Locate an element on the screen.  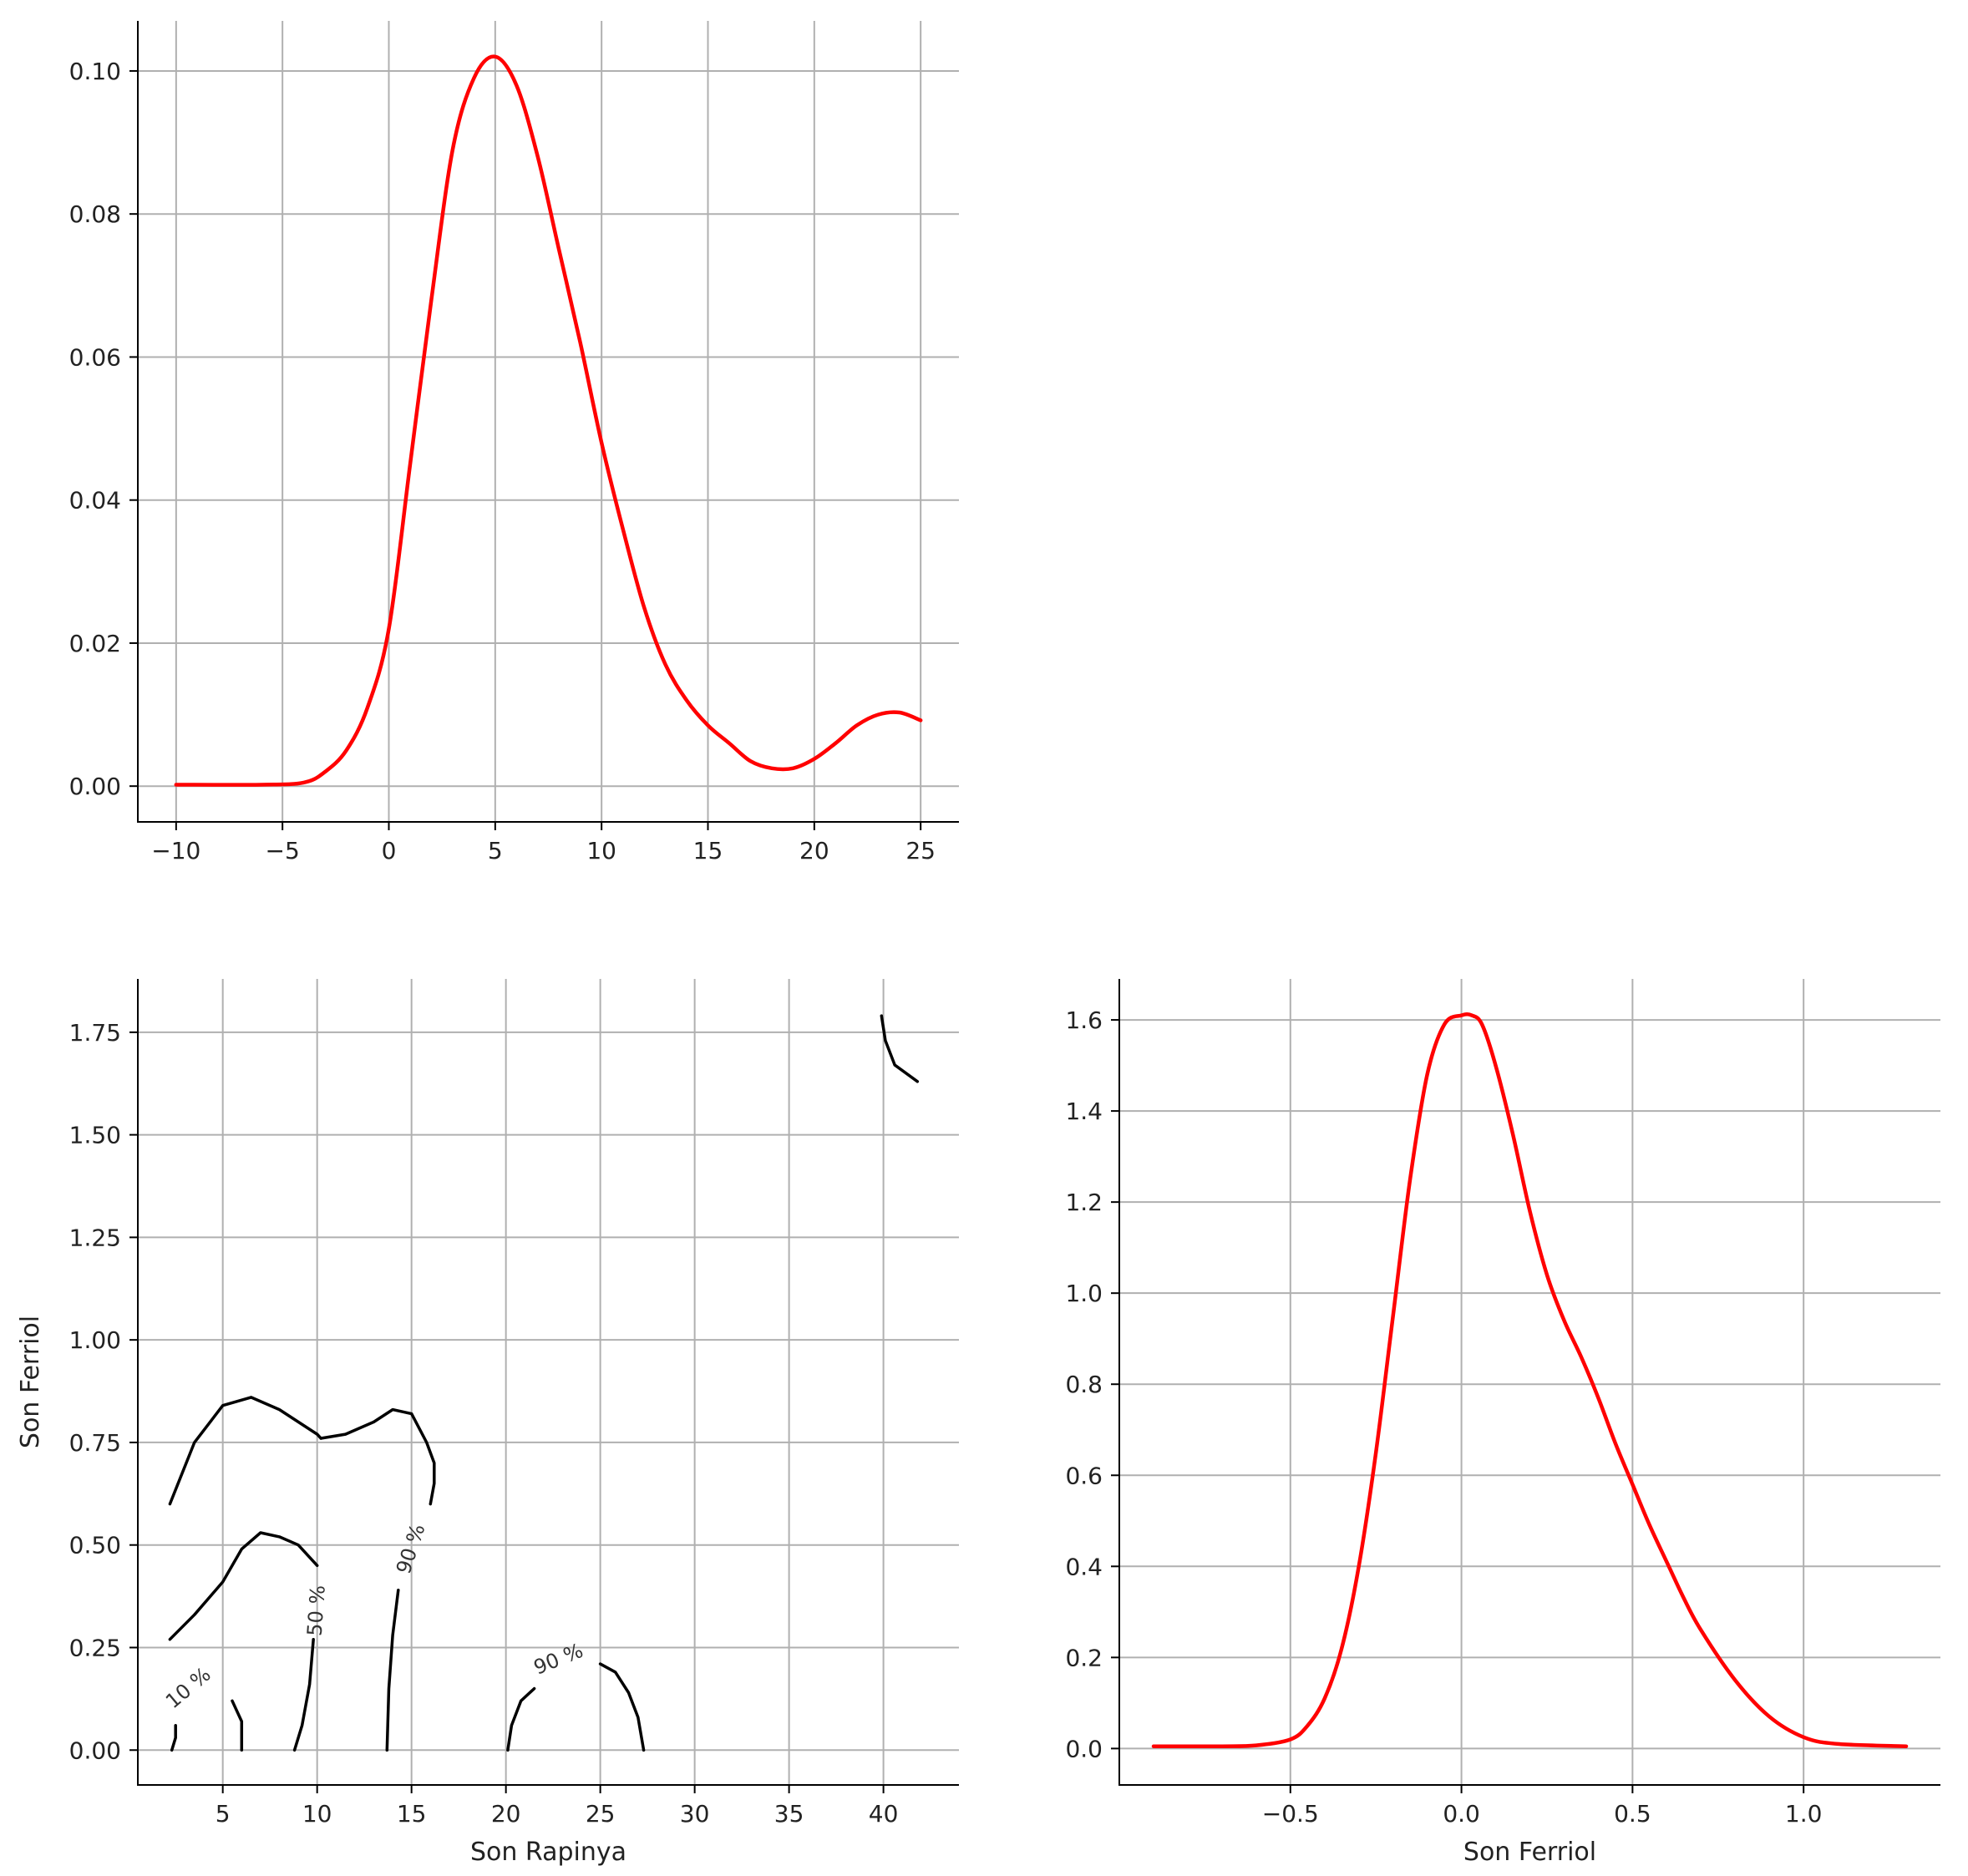
contour-level-label: 50 % is located at coordinates (317, 1610).